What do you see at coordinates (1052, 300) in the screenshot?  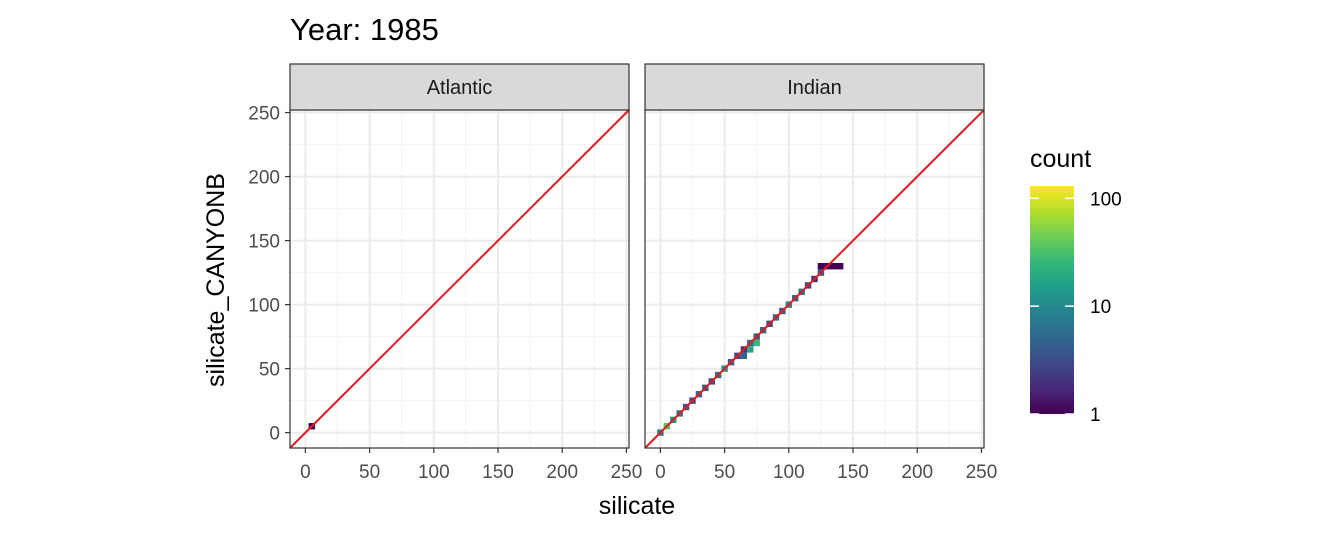 I see `legend-colorbar` at bounding box center [1052, 300].